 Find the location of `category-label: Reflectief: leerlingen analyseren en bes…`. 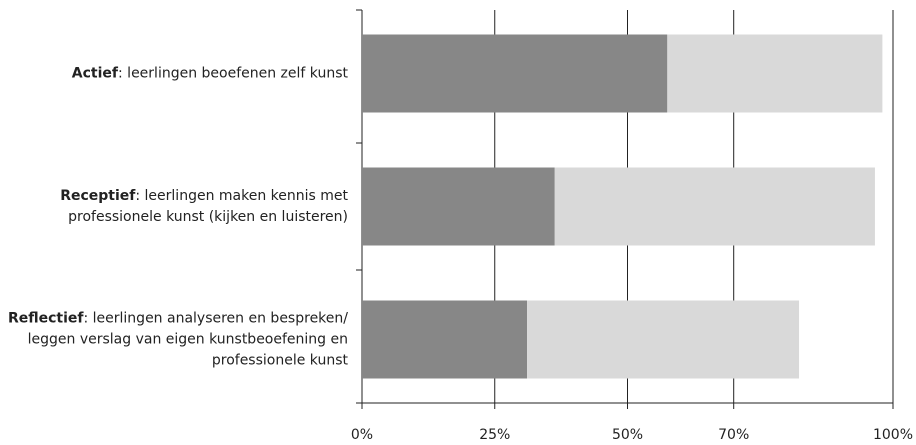

category-label: Reflectief: leerlingen analyseren en bes… is located at coordinates (177, 339).